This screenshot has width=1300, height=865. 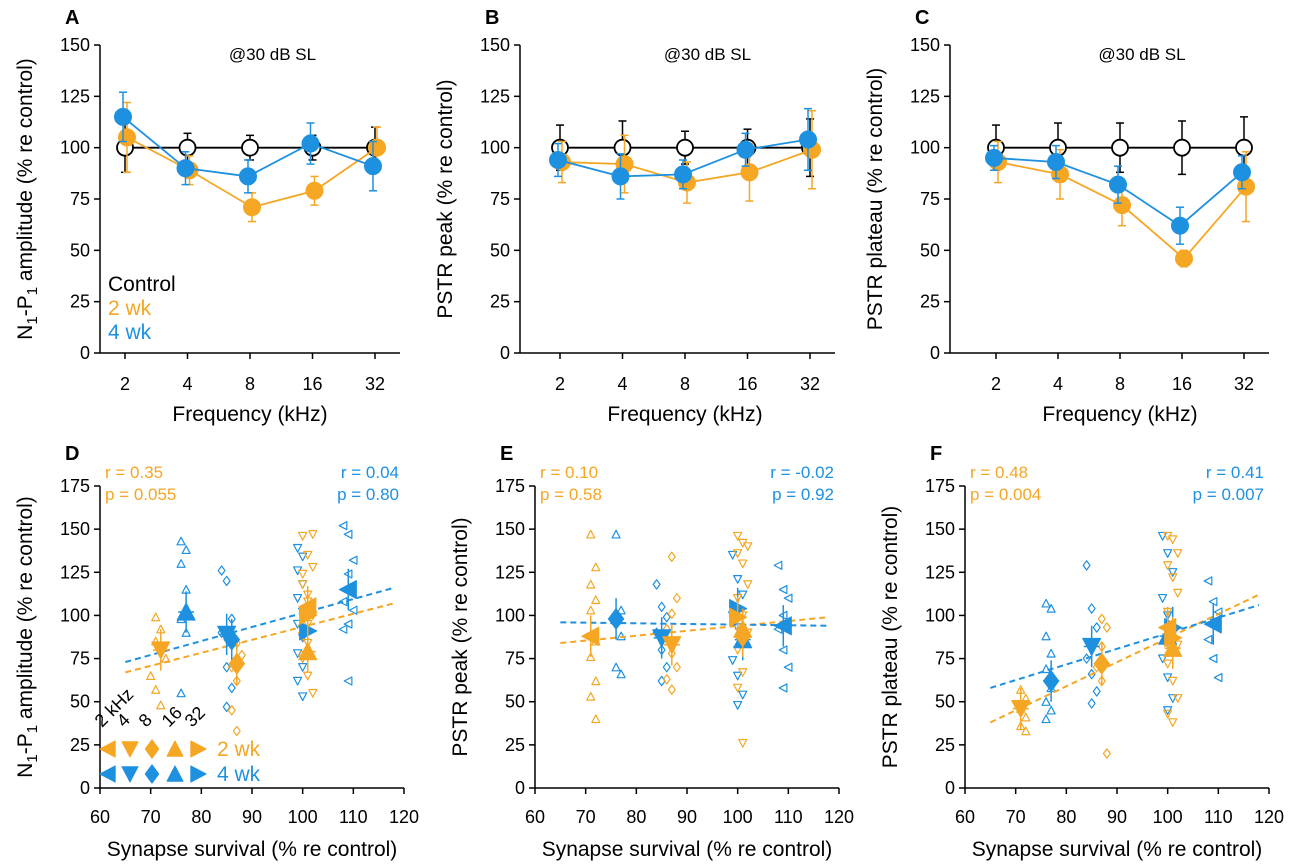 I want to click on annotation: @30 dB SL, so click(x=707, y=54).